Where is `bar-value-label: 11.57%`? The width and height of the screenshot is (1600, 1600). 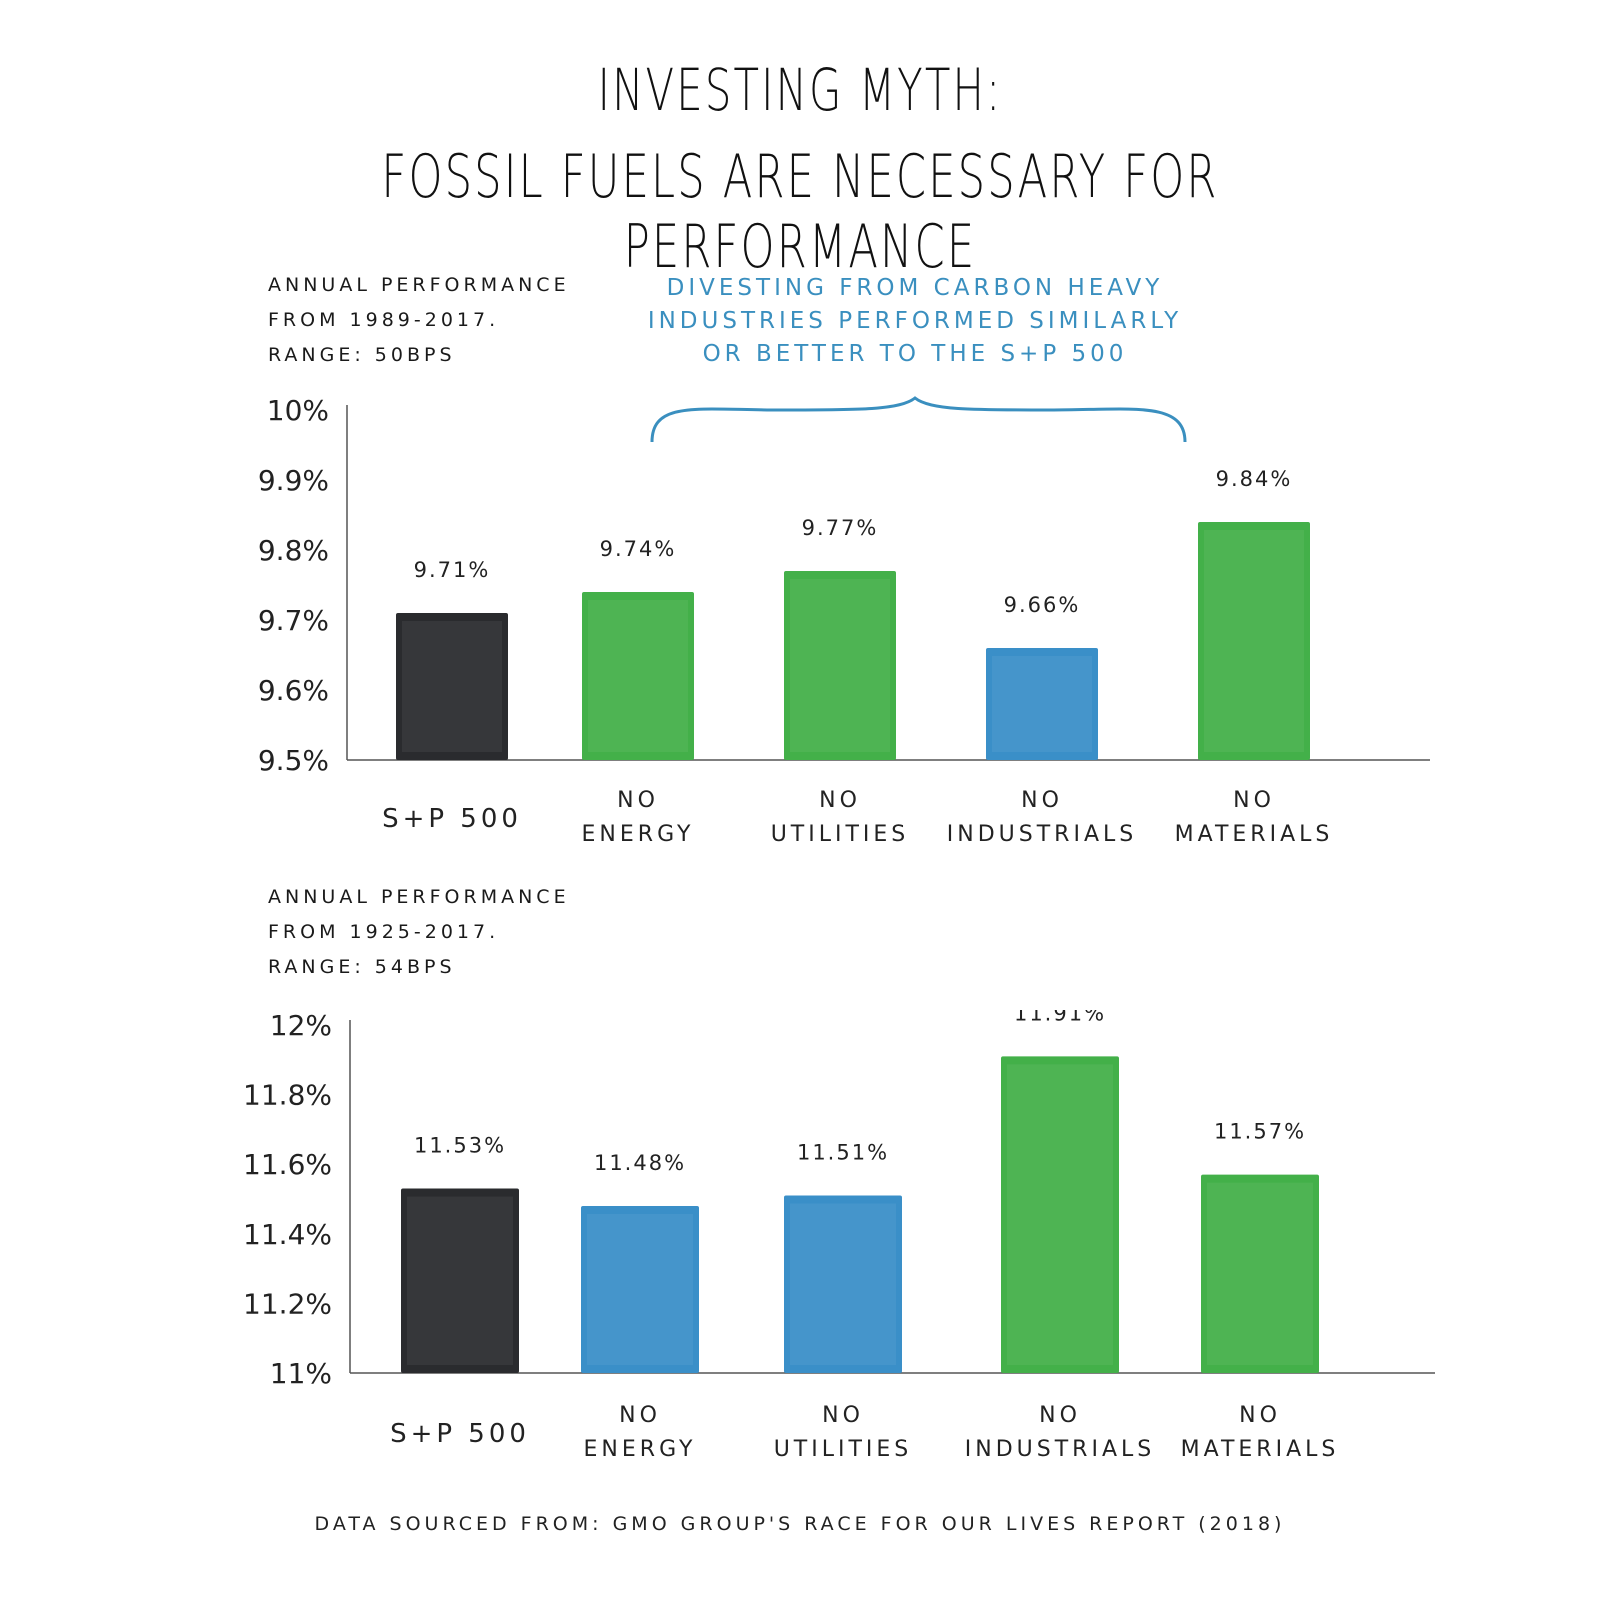
bar-value-label: 11.57% is located at coordinates (1260, 1132).